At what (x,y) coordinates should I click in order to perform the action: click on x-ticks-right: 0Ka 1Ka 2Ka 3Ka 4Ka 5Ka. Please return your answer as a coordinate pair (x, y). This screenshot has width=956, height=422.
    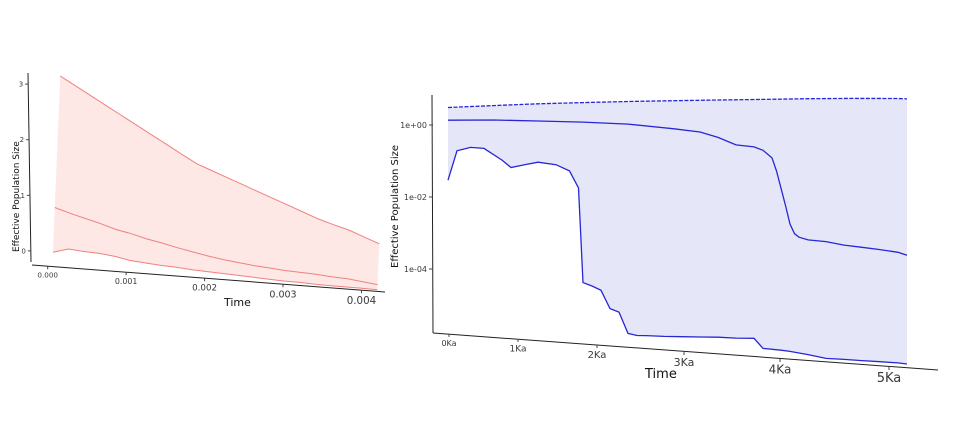
    Looking at the image, I should click on (671, 360).